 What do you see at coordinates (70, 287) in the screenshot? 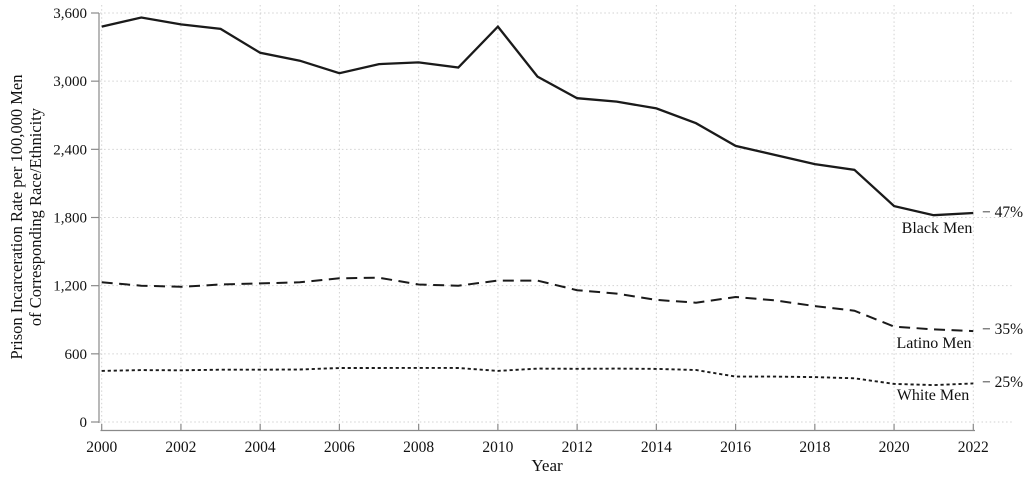
I see `y-tick-label: 1,200` at bounding box center [70, 287].